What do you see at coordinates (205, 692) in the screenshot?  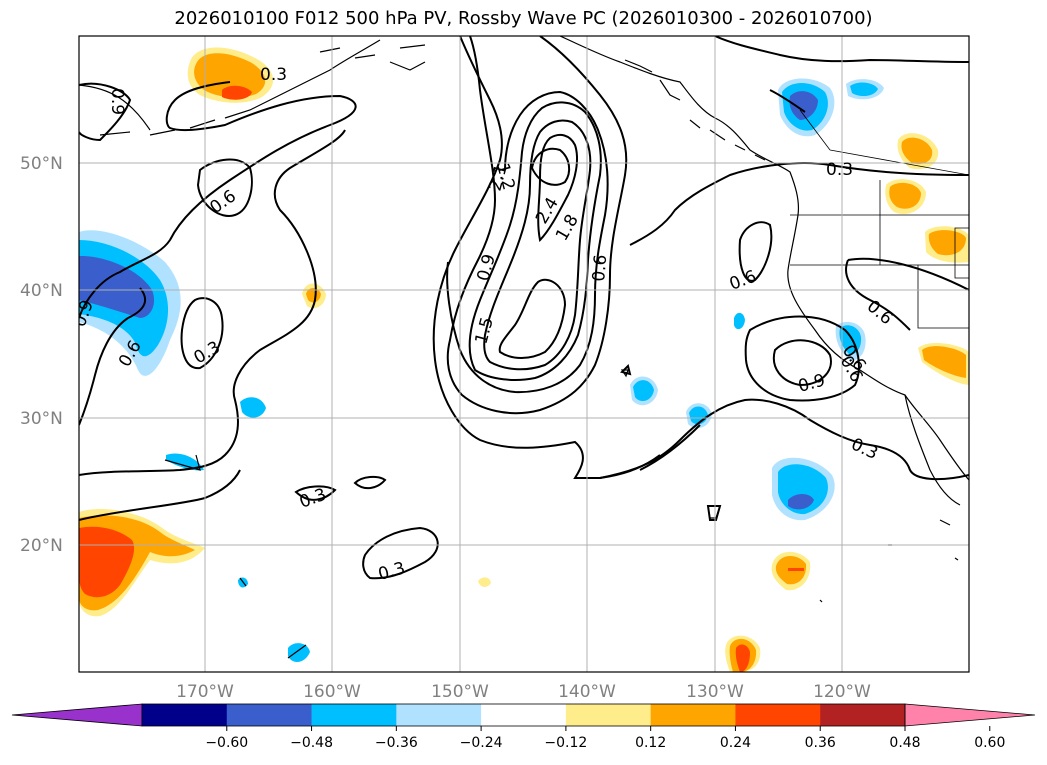 I see `lon-label-170w: 170°W` at bounding box center [205, 692].